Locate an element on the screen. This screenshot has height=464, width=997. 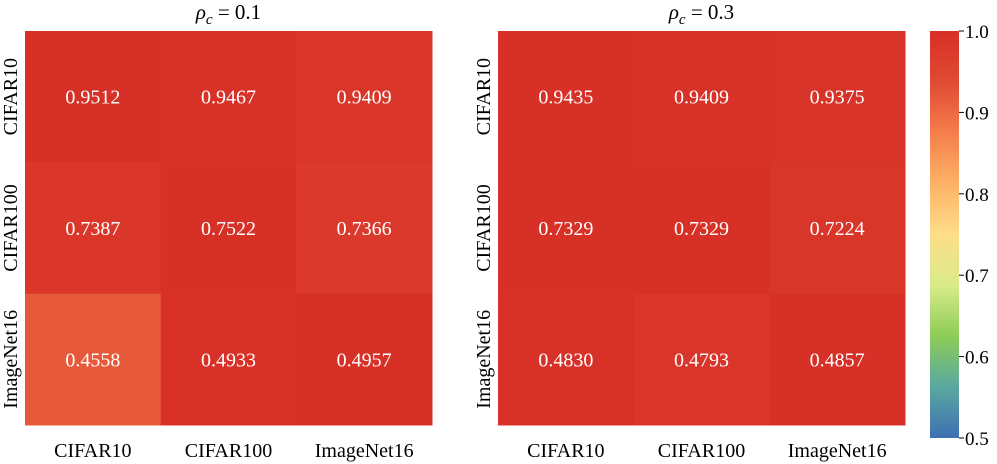
cell-value-label: 0.4857 is located at coordinates (837, 360).